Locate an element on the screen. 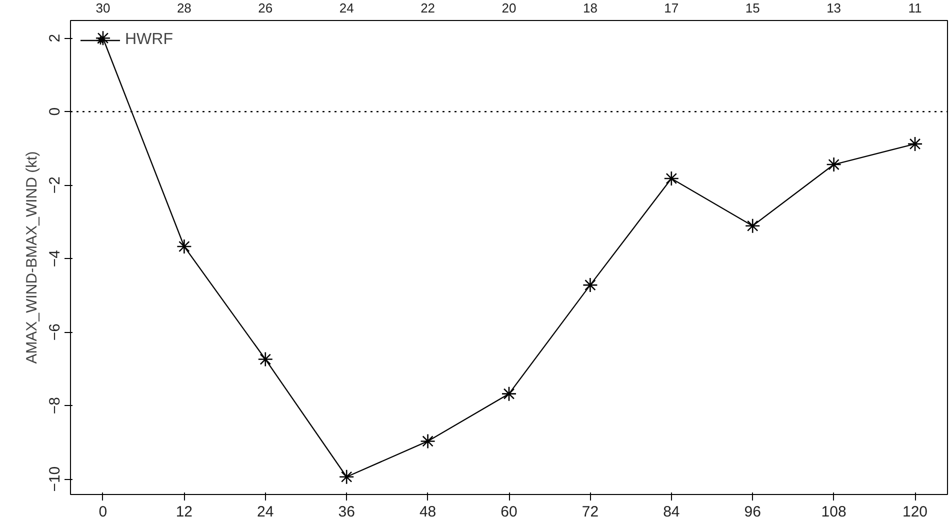 The image size is (952, 519). x-tick-label: 60 is located at coordinates (509, 511).